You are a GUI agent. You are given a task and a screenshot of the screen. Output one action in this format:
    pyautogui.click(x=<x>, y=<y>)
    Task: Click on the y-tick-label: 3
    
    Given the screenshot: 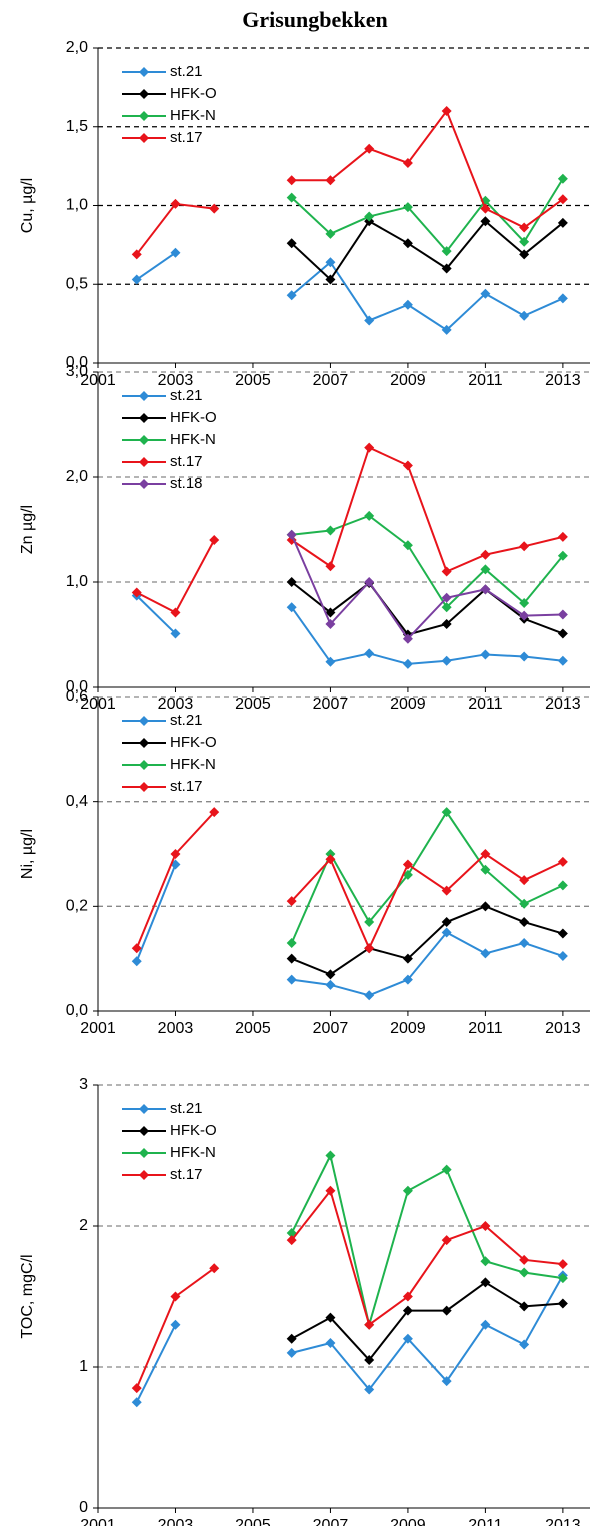 What is the action you would take?
    pyautogui.click(x=83, y=1084)
    